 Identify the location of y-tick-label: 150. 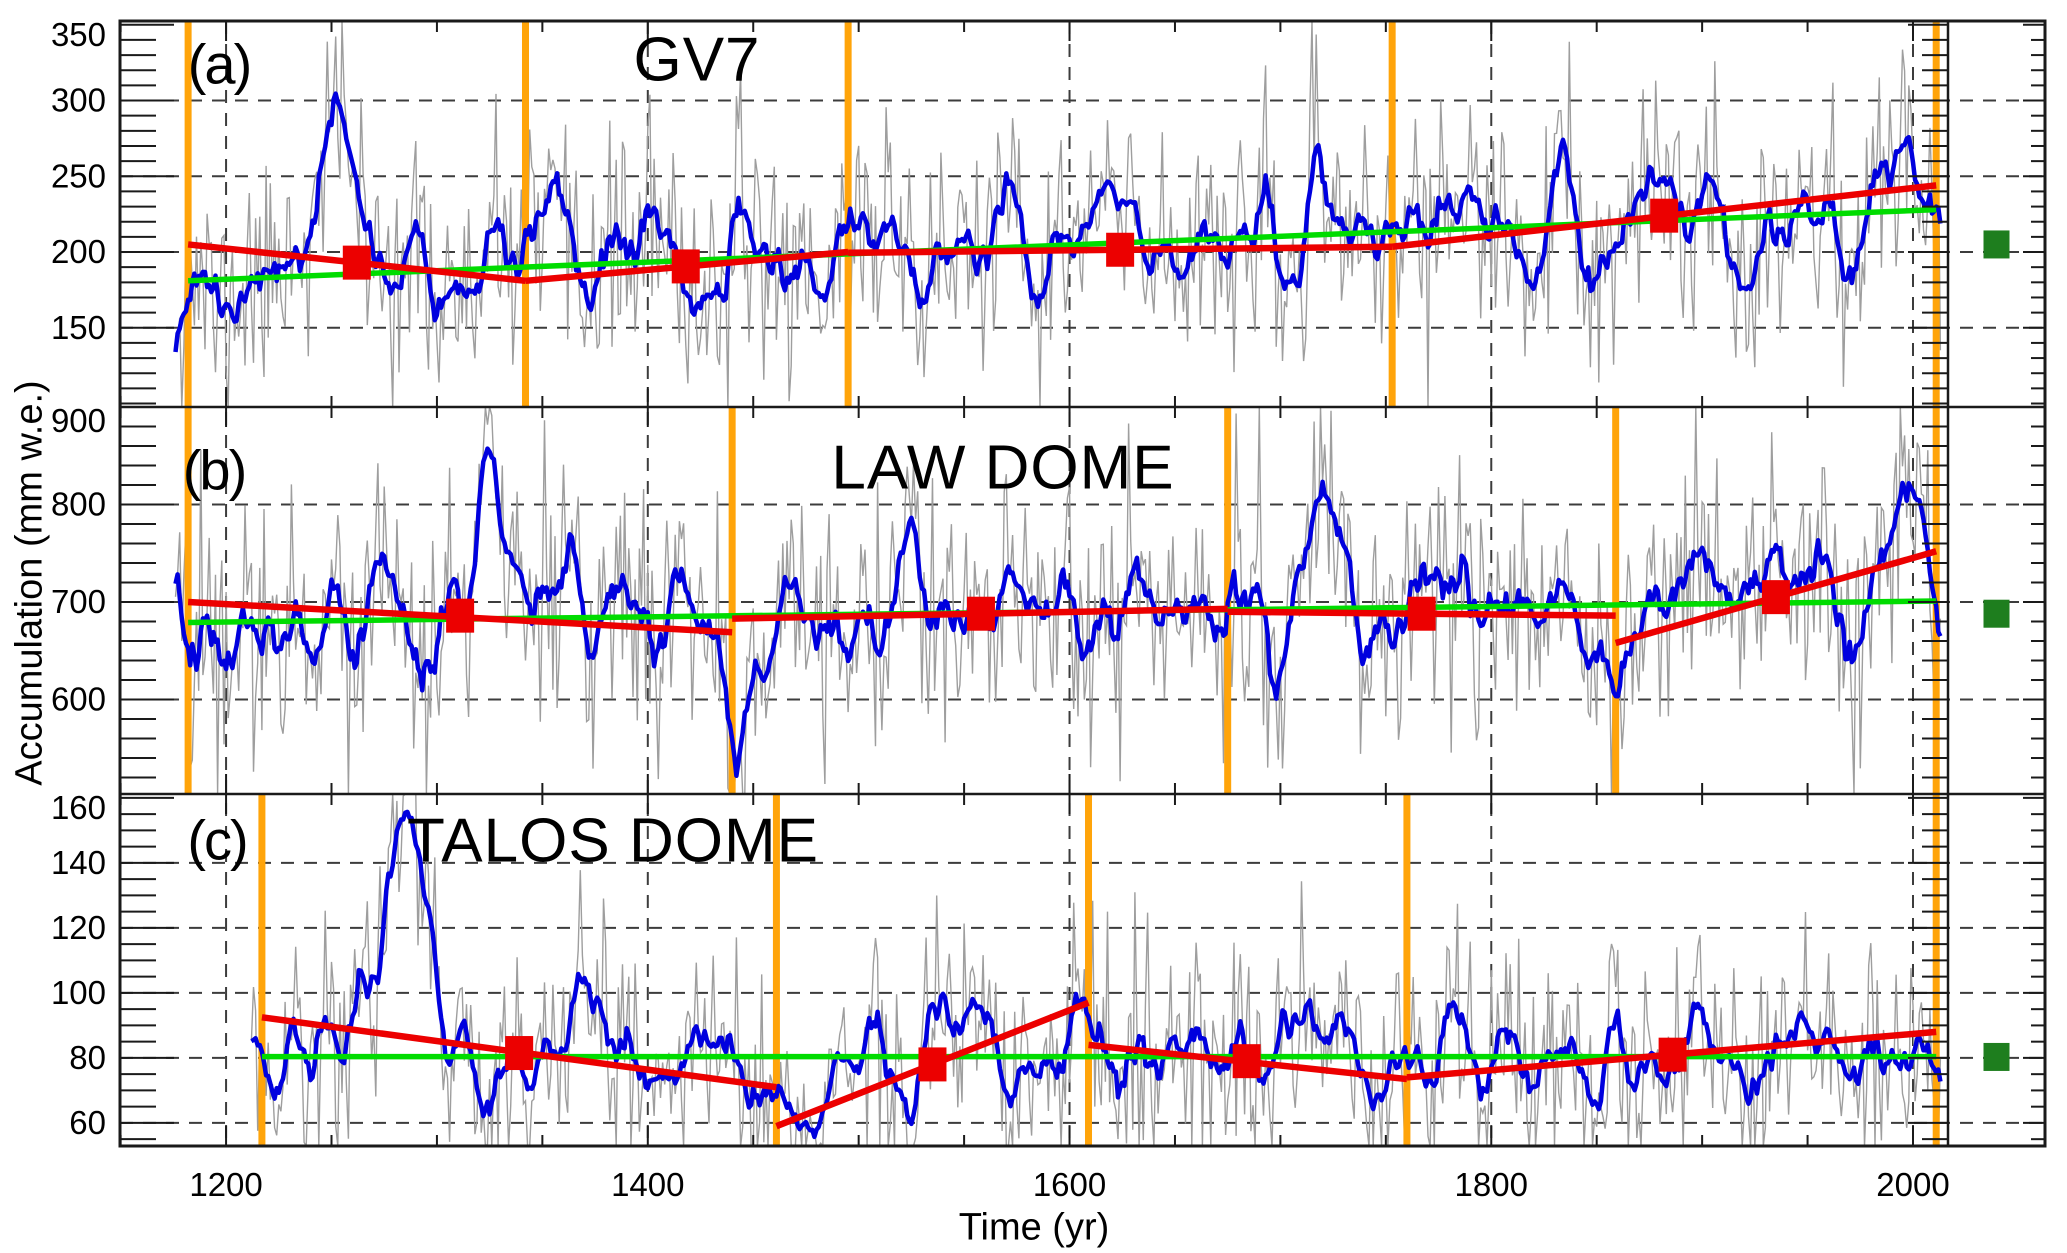
(78, 327).